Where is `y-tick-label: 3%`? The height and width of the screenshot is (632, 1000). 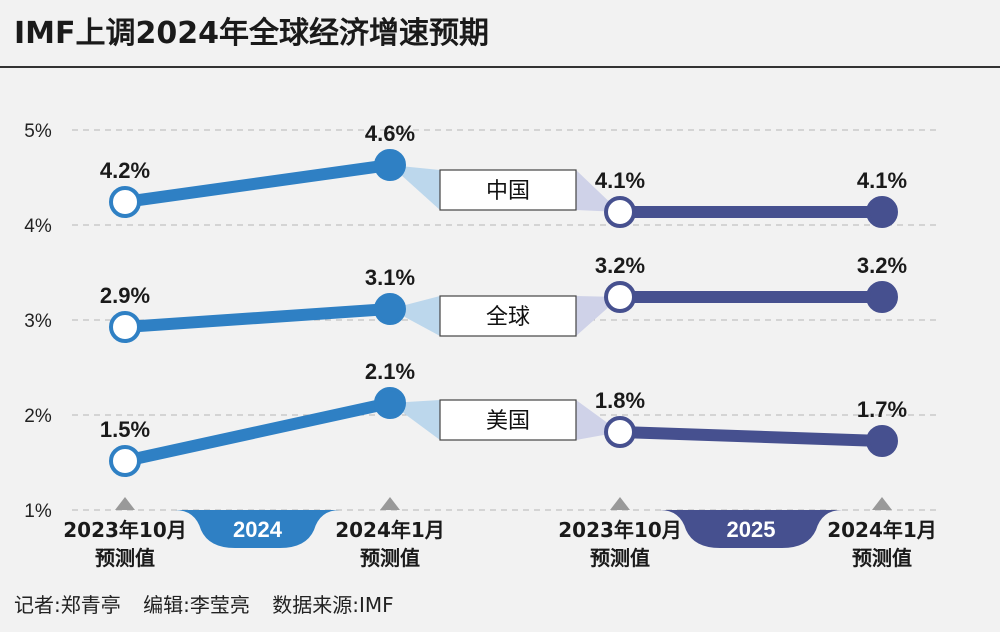
y-tick-label: 3% is located at coordinates (38, 321).